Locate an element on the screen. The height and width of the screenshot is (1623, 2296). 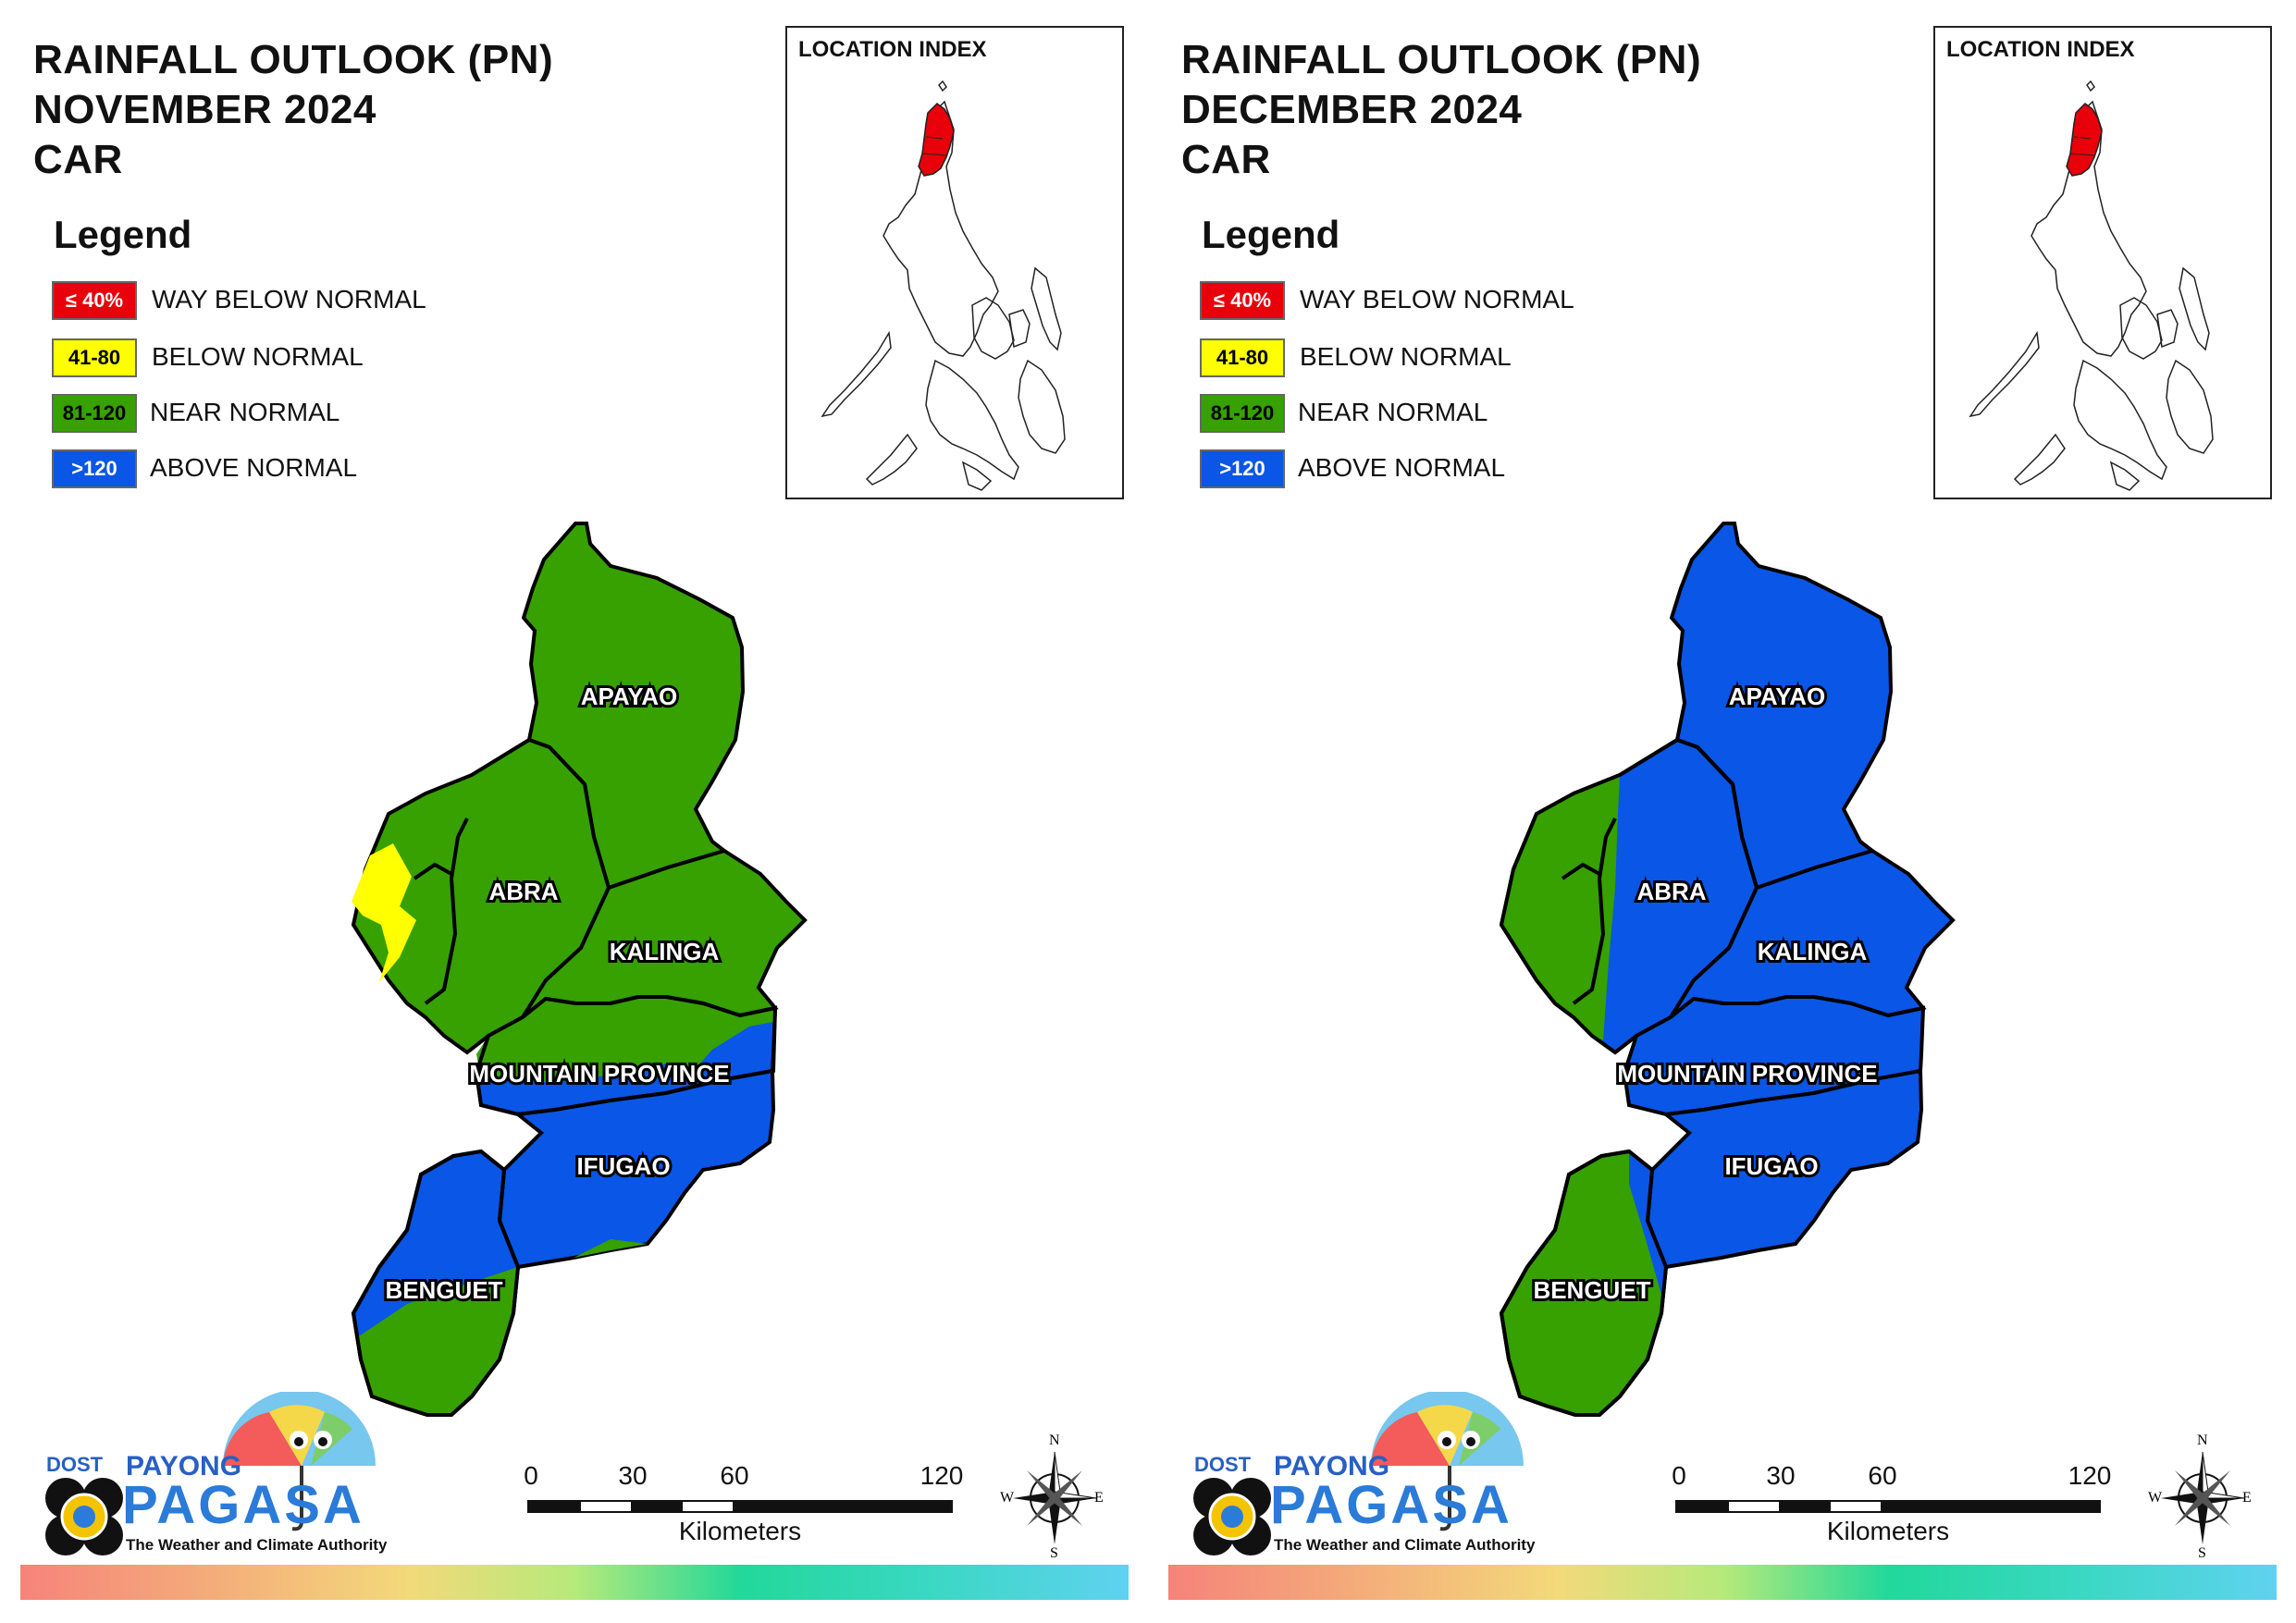
abra-below-normal-zone is located at coordinates (384, 912).